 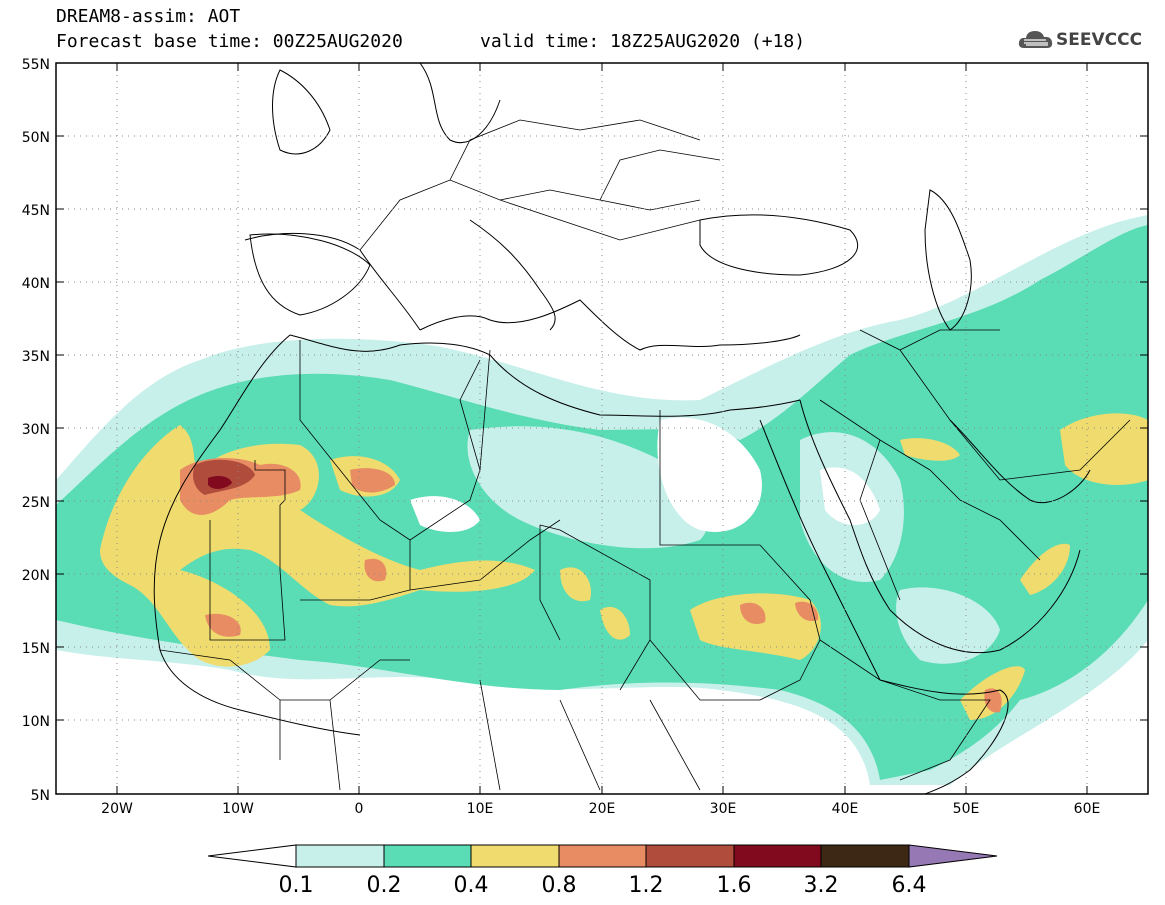 What do you see at coordinates (595, 607) in the screenshot?
I see `border-chad` at bounding box center [595, 607].